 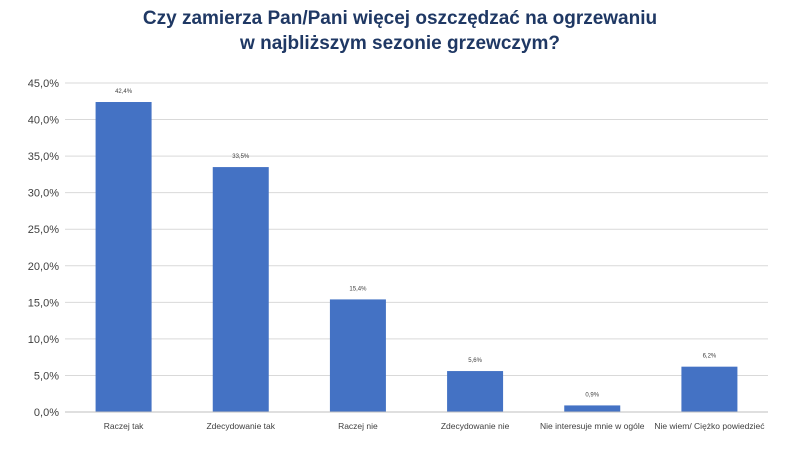 I want to click on x-category-label: Raczej nie, so click(x=358, y=426).